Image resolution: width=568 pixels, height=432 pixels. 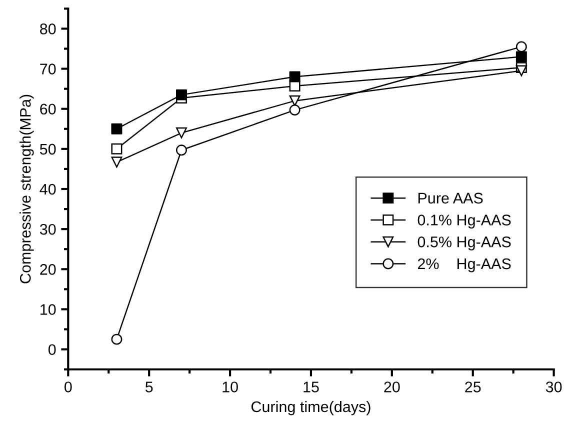 What do you see at coordinates (311, 387) in the screenshot?
I see `x-tick-label: 15` at bounding box center [311, 387].